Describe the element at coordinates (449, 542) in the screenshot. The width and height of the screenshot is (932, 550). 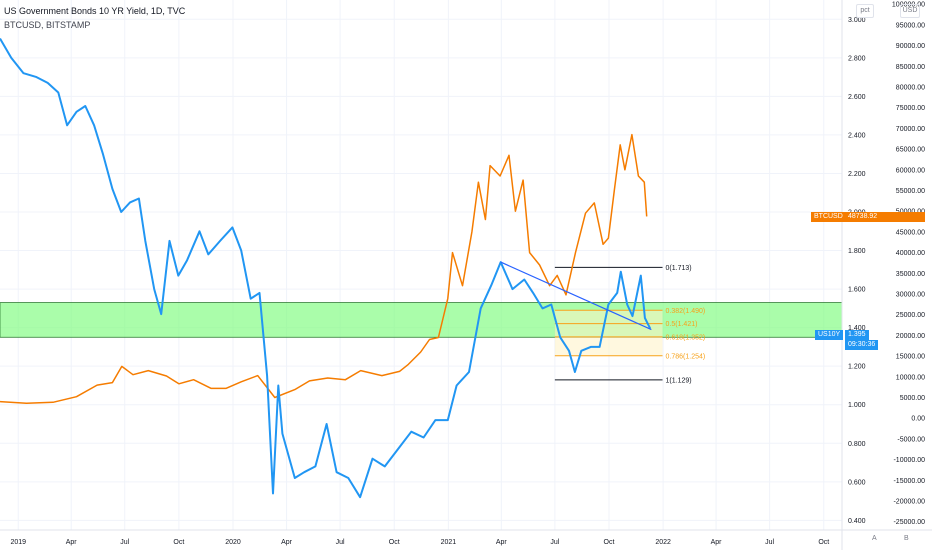
I see `x-tick-label: 2021` at that location.